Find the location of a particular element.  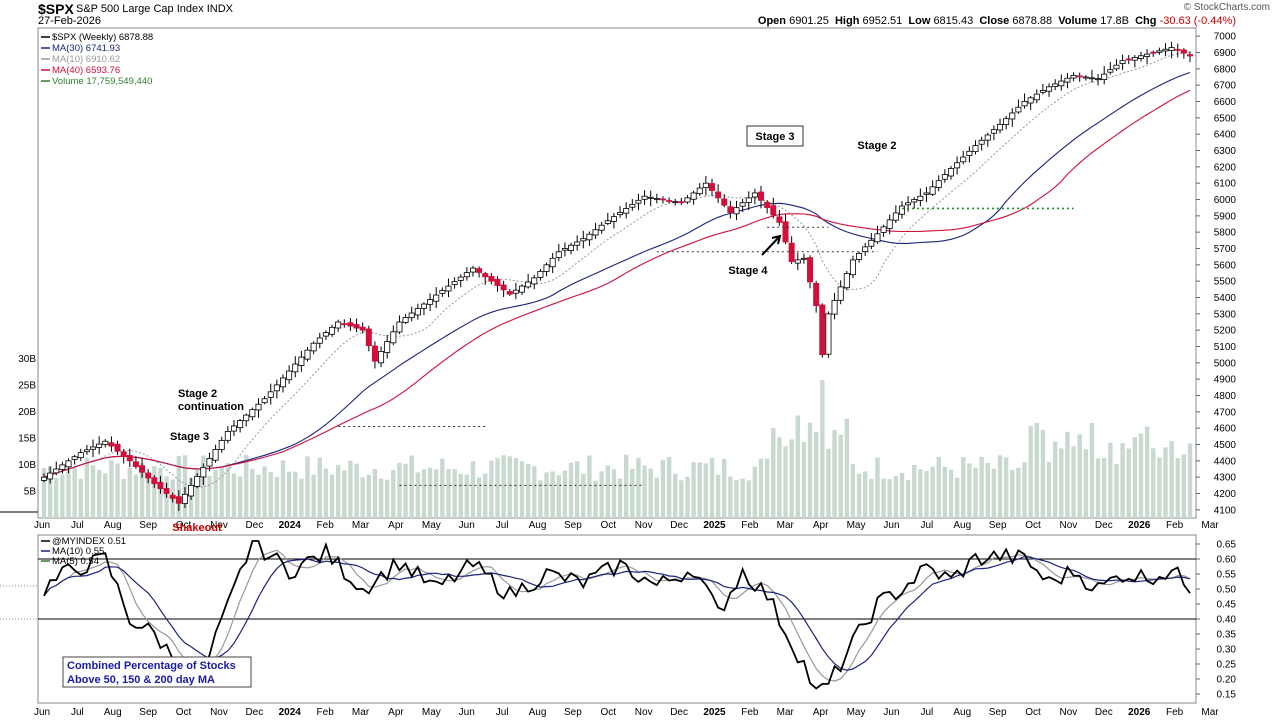

indicator-x-tick-label: Oct is located at coordinates (184, 712).